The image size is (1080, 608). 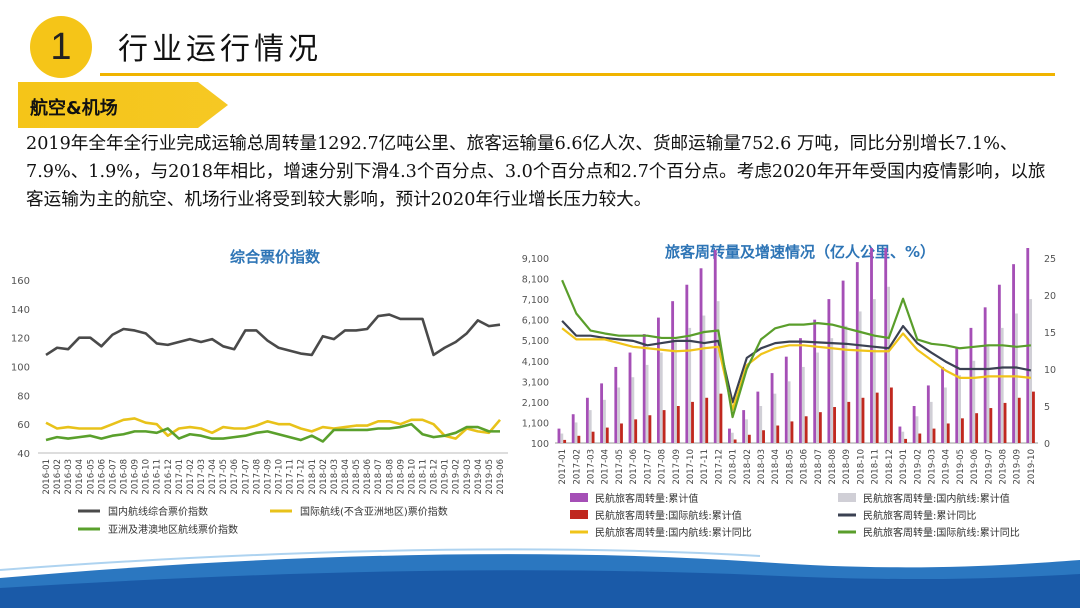 What do you see at coordinates (535, 423) in the screenshot?
I see `y-tick-label: 1,100` at bounding box center [535, 423].